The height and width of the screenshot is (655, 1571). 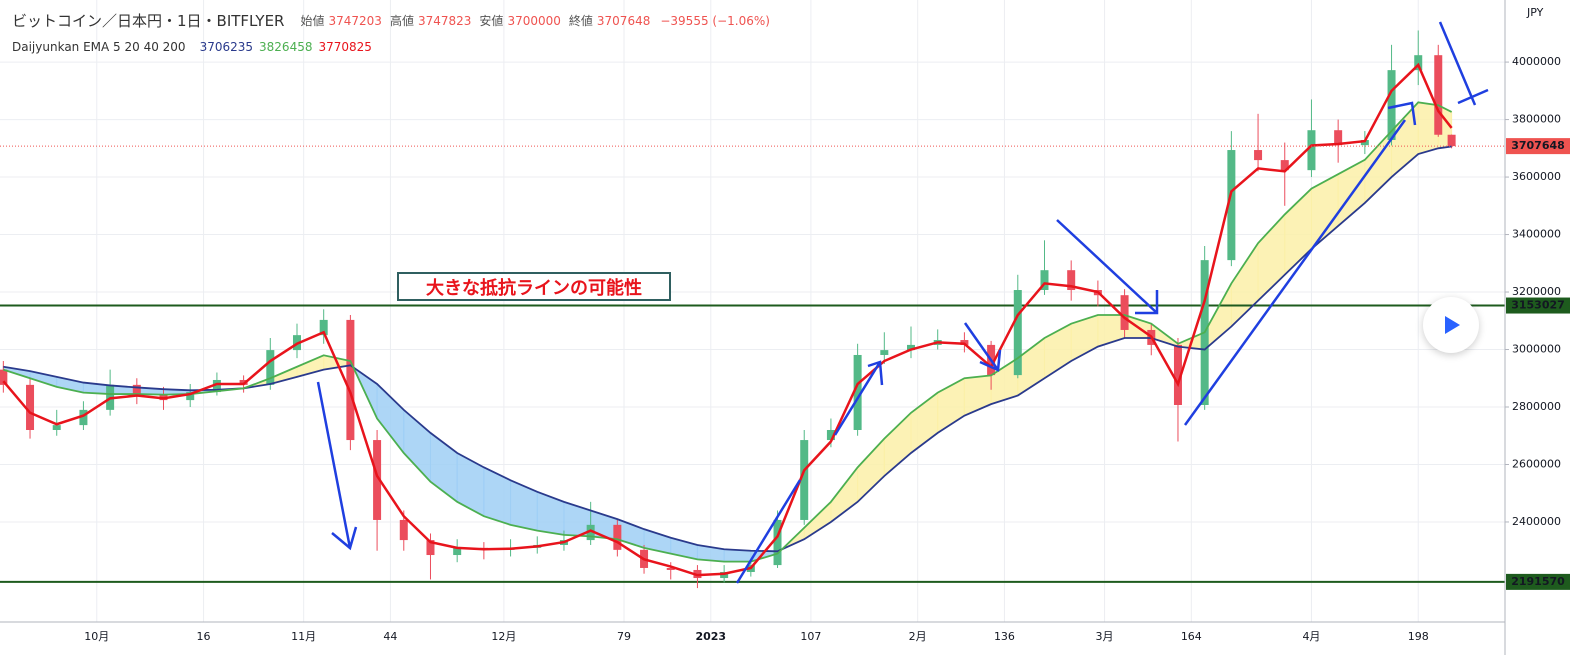 I want to click on ohlc-label: 高値, so click(x=401, y=21).